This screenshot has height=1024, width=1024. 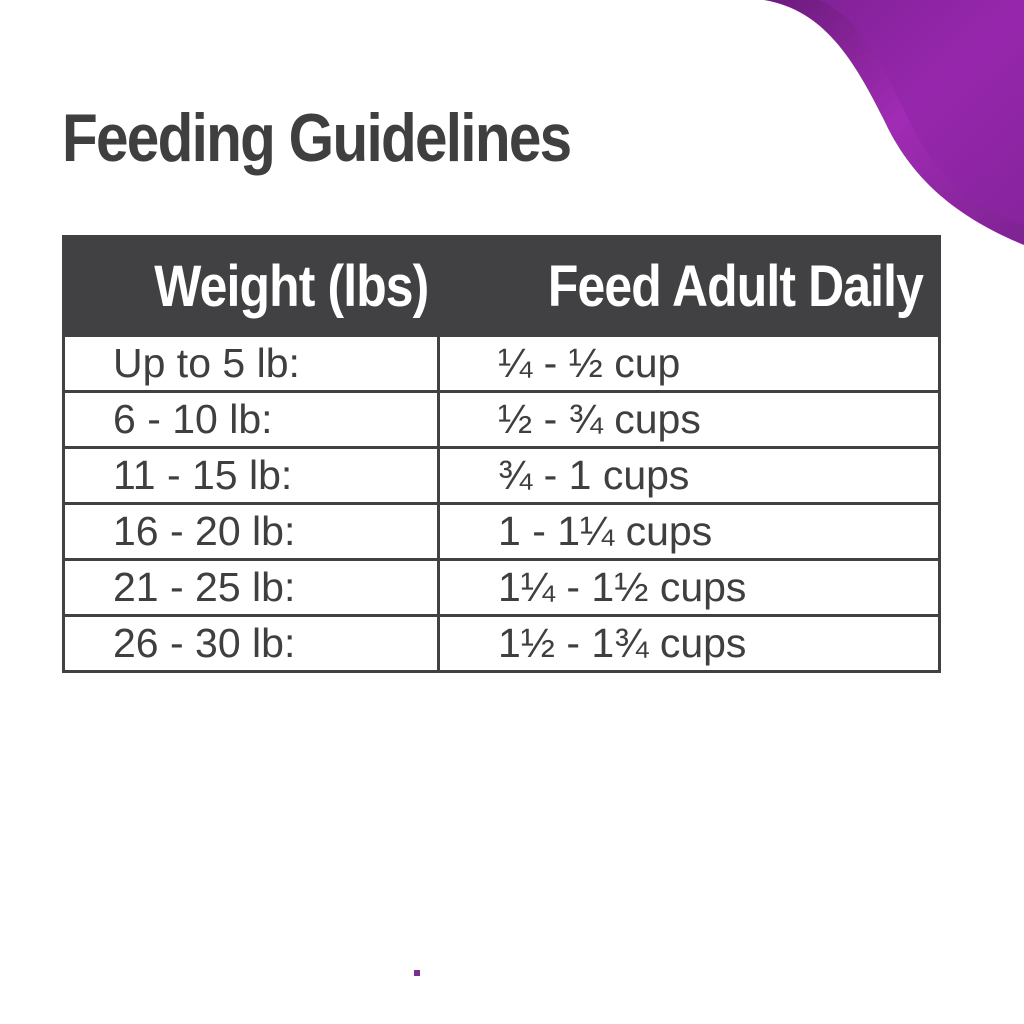 I want to click on weight-cell: Up to 5 lb:, so click(x=251, y=363).